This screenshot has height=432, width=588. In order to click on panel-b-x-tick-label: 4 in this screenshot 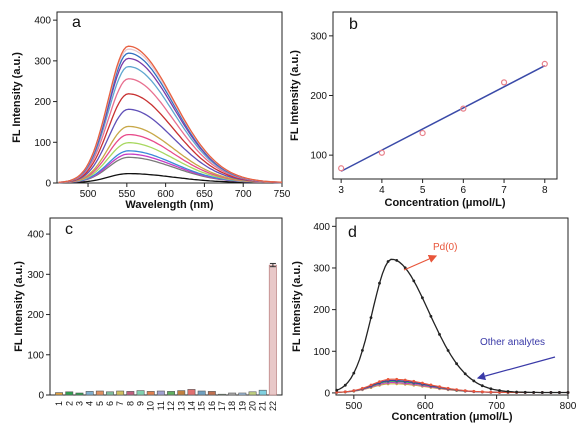, I will do `click(382, 190)`.